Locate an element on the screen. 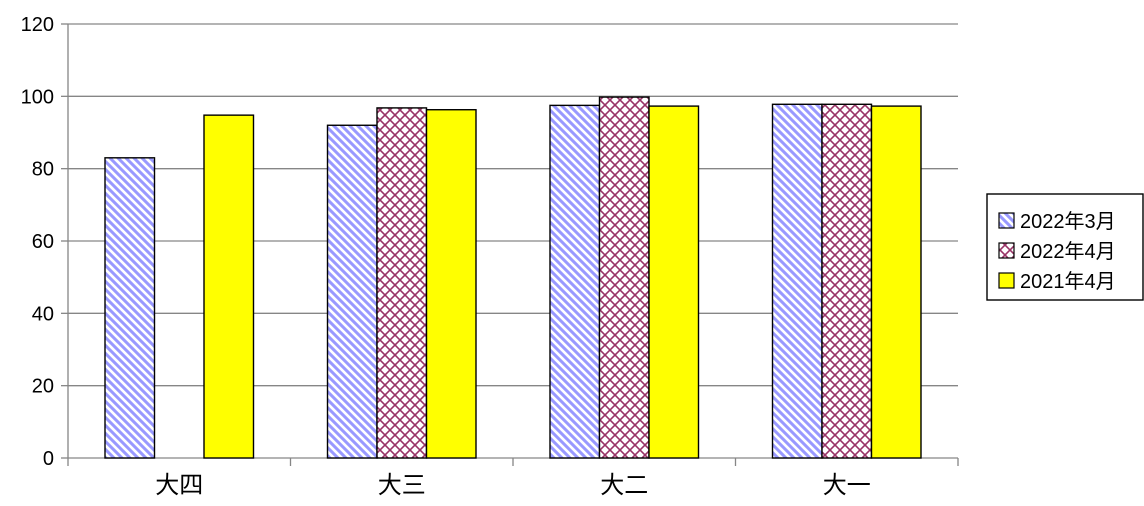 Image resolution: width=1144 pixels, height=506 pixels. x-tick-label: 大一 is located at coordinates (847, 485).